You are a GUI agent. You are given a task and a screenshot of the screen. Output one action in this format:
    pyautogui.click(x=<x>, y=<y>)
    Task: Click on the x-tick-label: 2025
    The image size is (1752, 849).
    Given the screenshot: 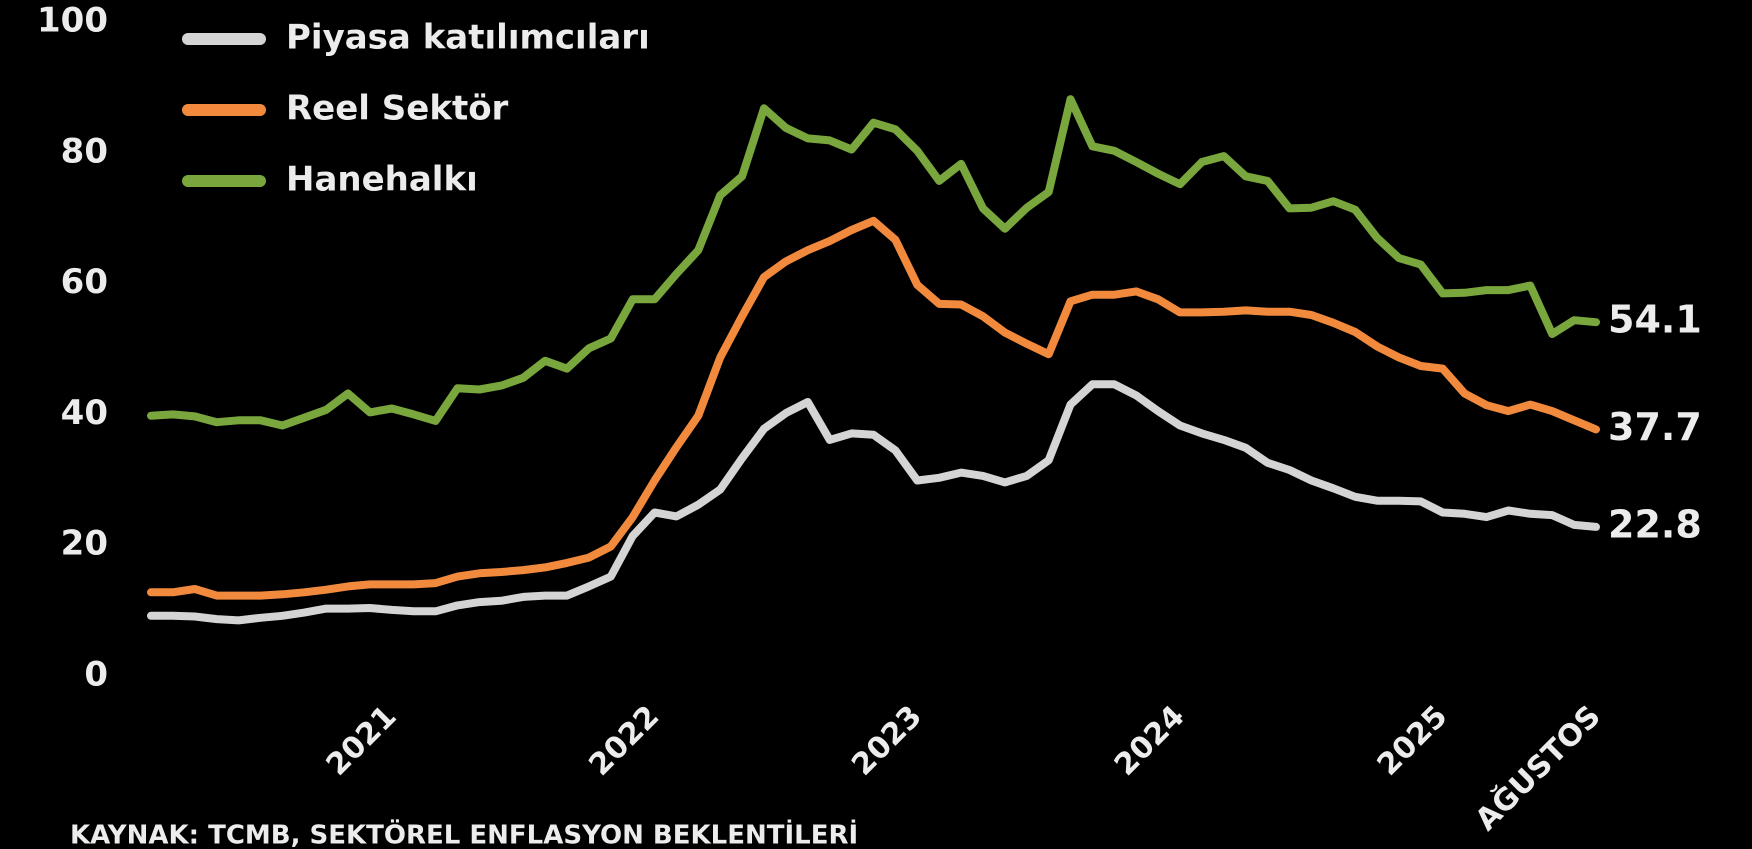 What is the action you would take?
    pyautogui.click(x=1413, y=741)
    